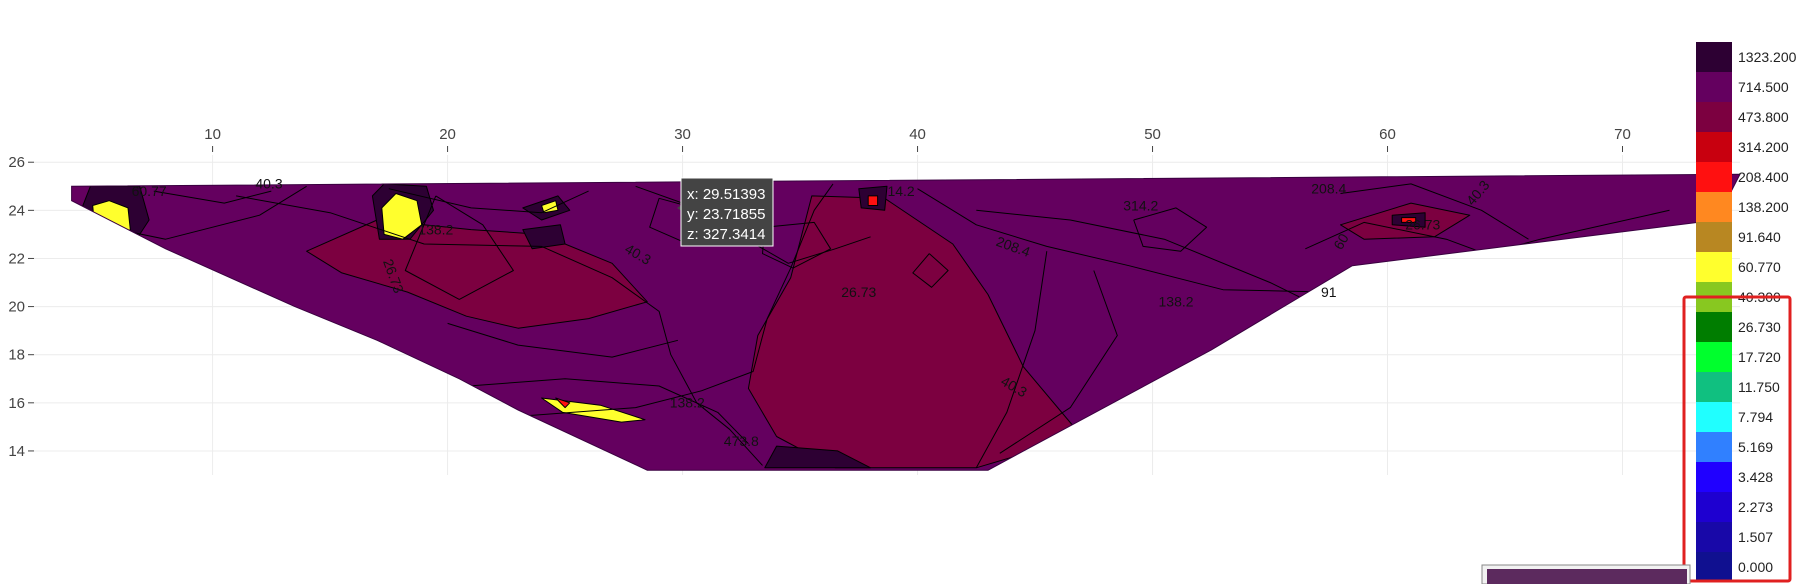  What do you see at coordinates (1755, 417) in the screenshot?
I see `colorbar-label: 7.794` at bounding box center [1755, 417].